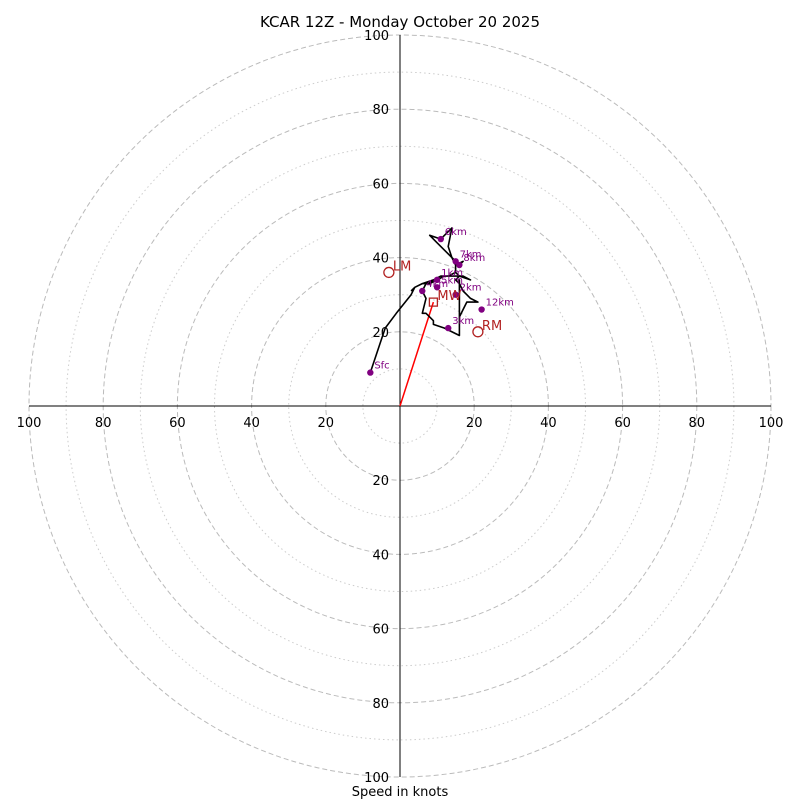  I want to click on y-tick-label-top: 40, so click(380, 259).